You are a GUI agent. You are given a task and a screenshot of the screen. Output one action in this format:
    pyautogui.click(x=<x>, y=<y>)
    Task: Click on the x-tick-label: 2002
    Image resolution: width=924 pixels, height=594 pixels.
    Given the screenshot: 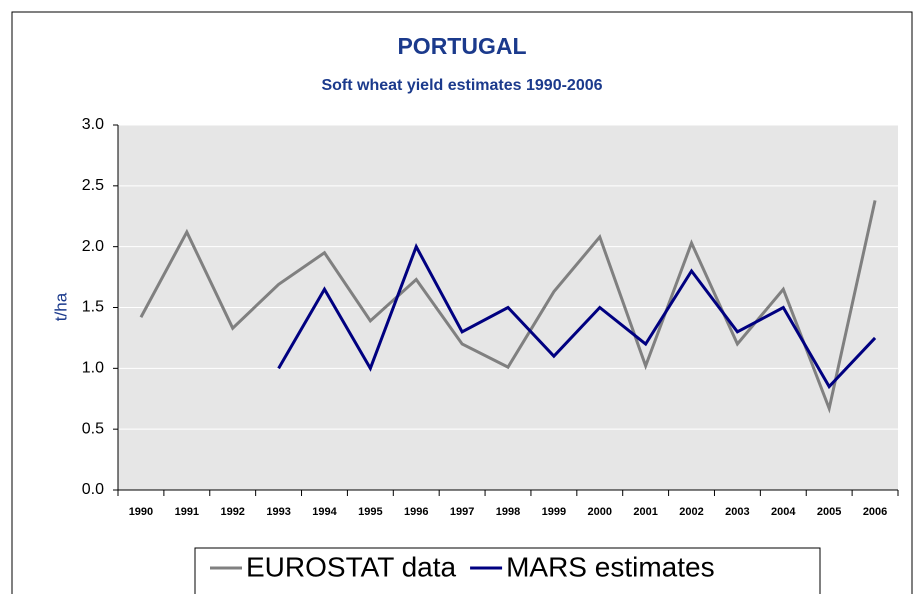 What is the action you would take?
    pyautogui.click(x=691, y=512)
    